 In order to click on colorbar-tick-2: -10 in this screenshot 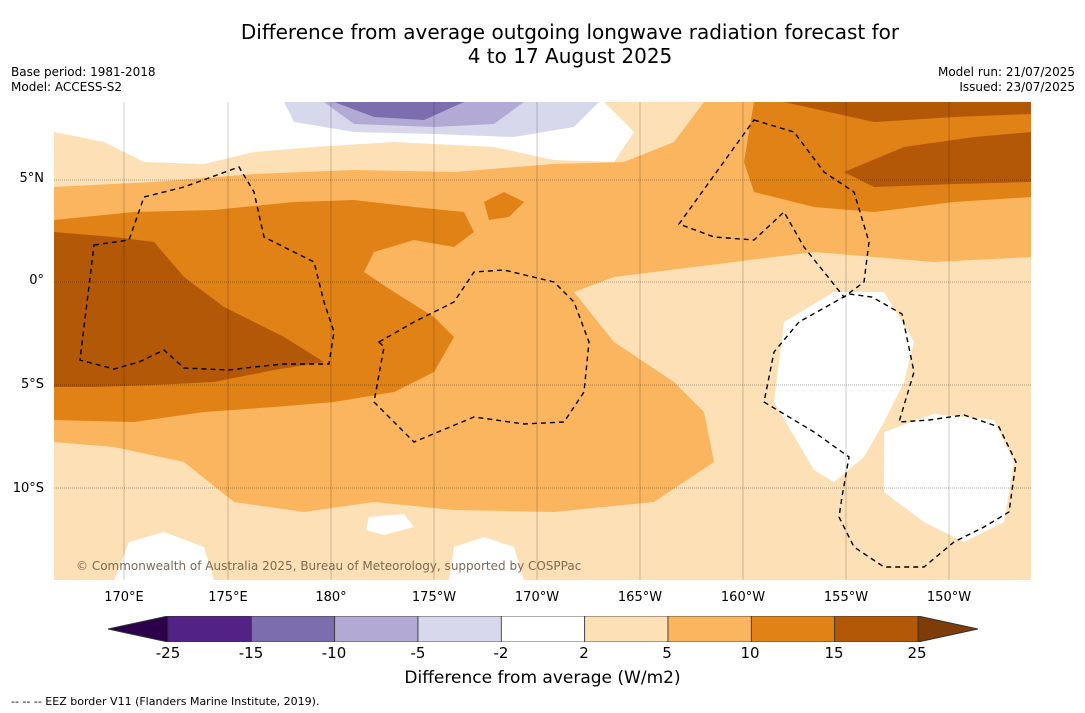, I will do `click(334, 653)`.